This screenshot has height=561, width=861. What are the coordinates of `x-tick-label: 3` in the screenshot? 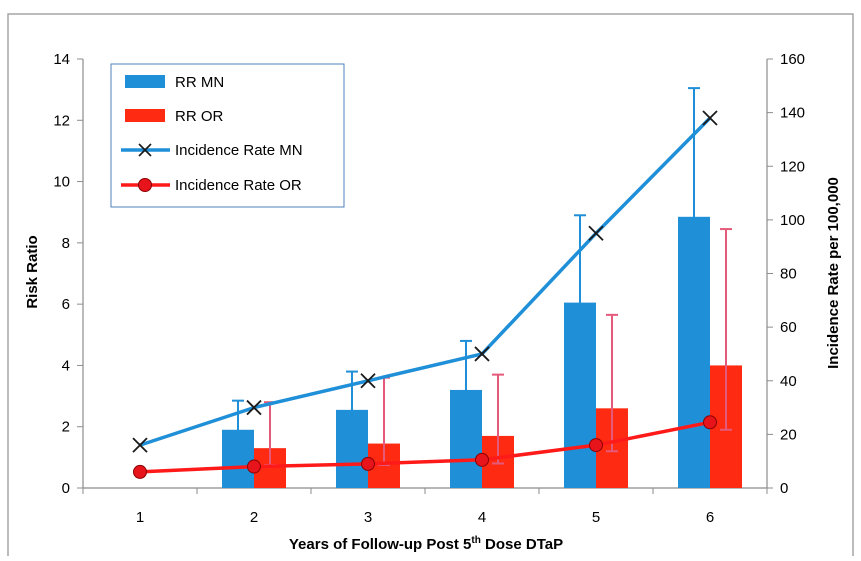 It's located at (368, 517).